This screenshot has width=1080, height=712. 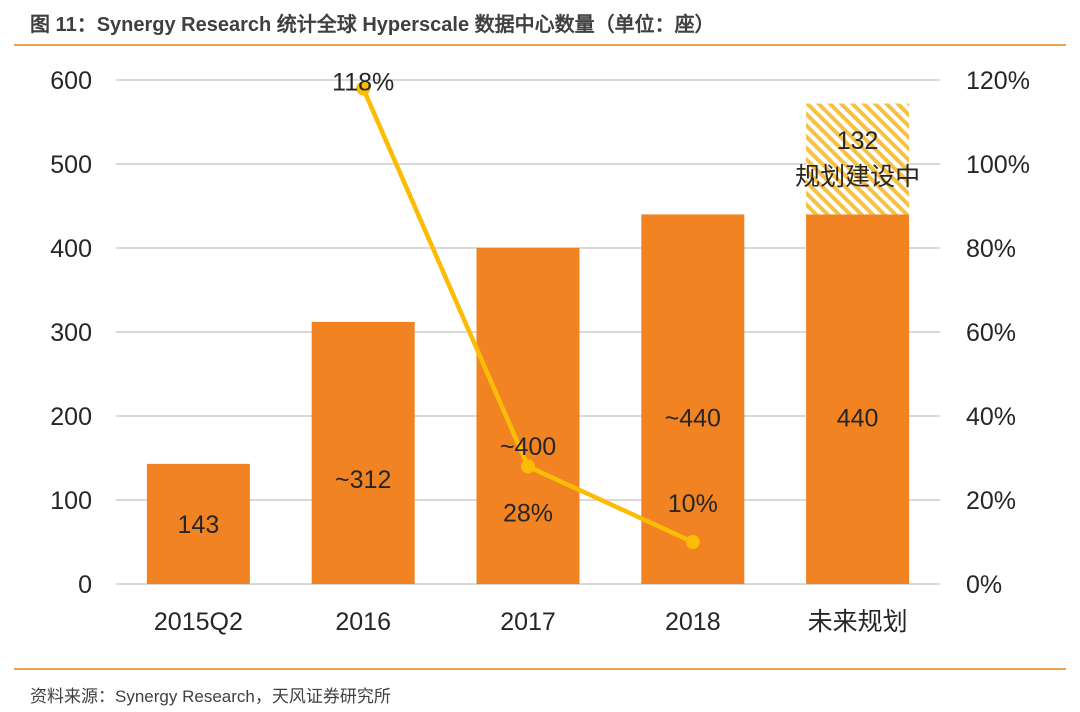 What do you see at coordinates (71, 501) in the screenshot?
I see `y-left-tick-label: 100` at bounding box center [71, 501].